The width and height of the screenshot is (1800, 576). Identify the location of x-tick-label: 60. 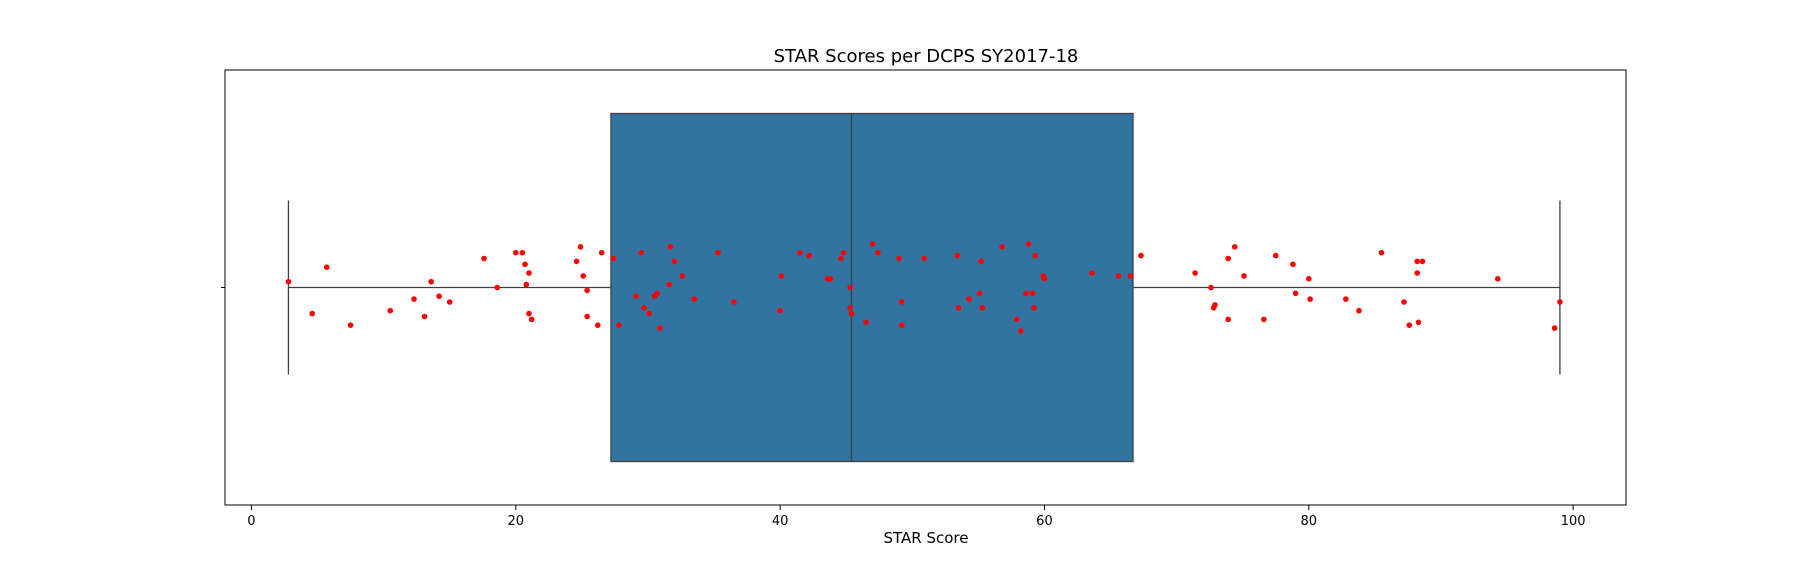
(1044, 521).